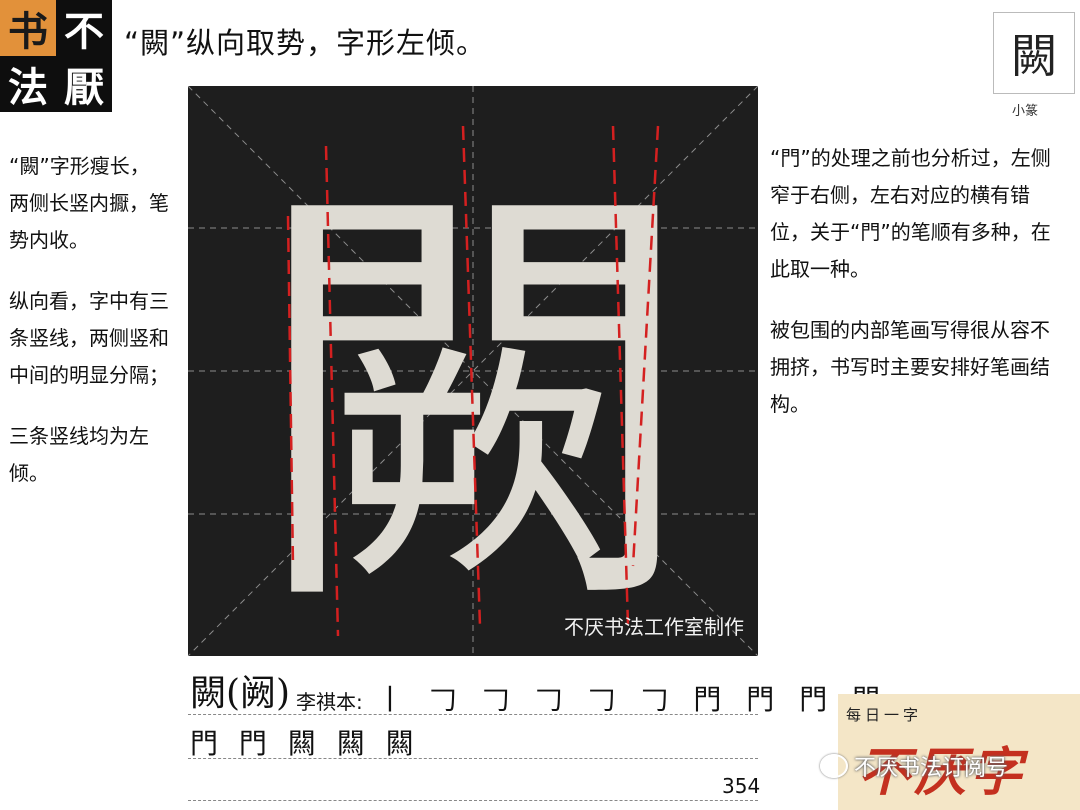  I want to click on logo-char-4: 厭, so click(84, 87).